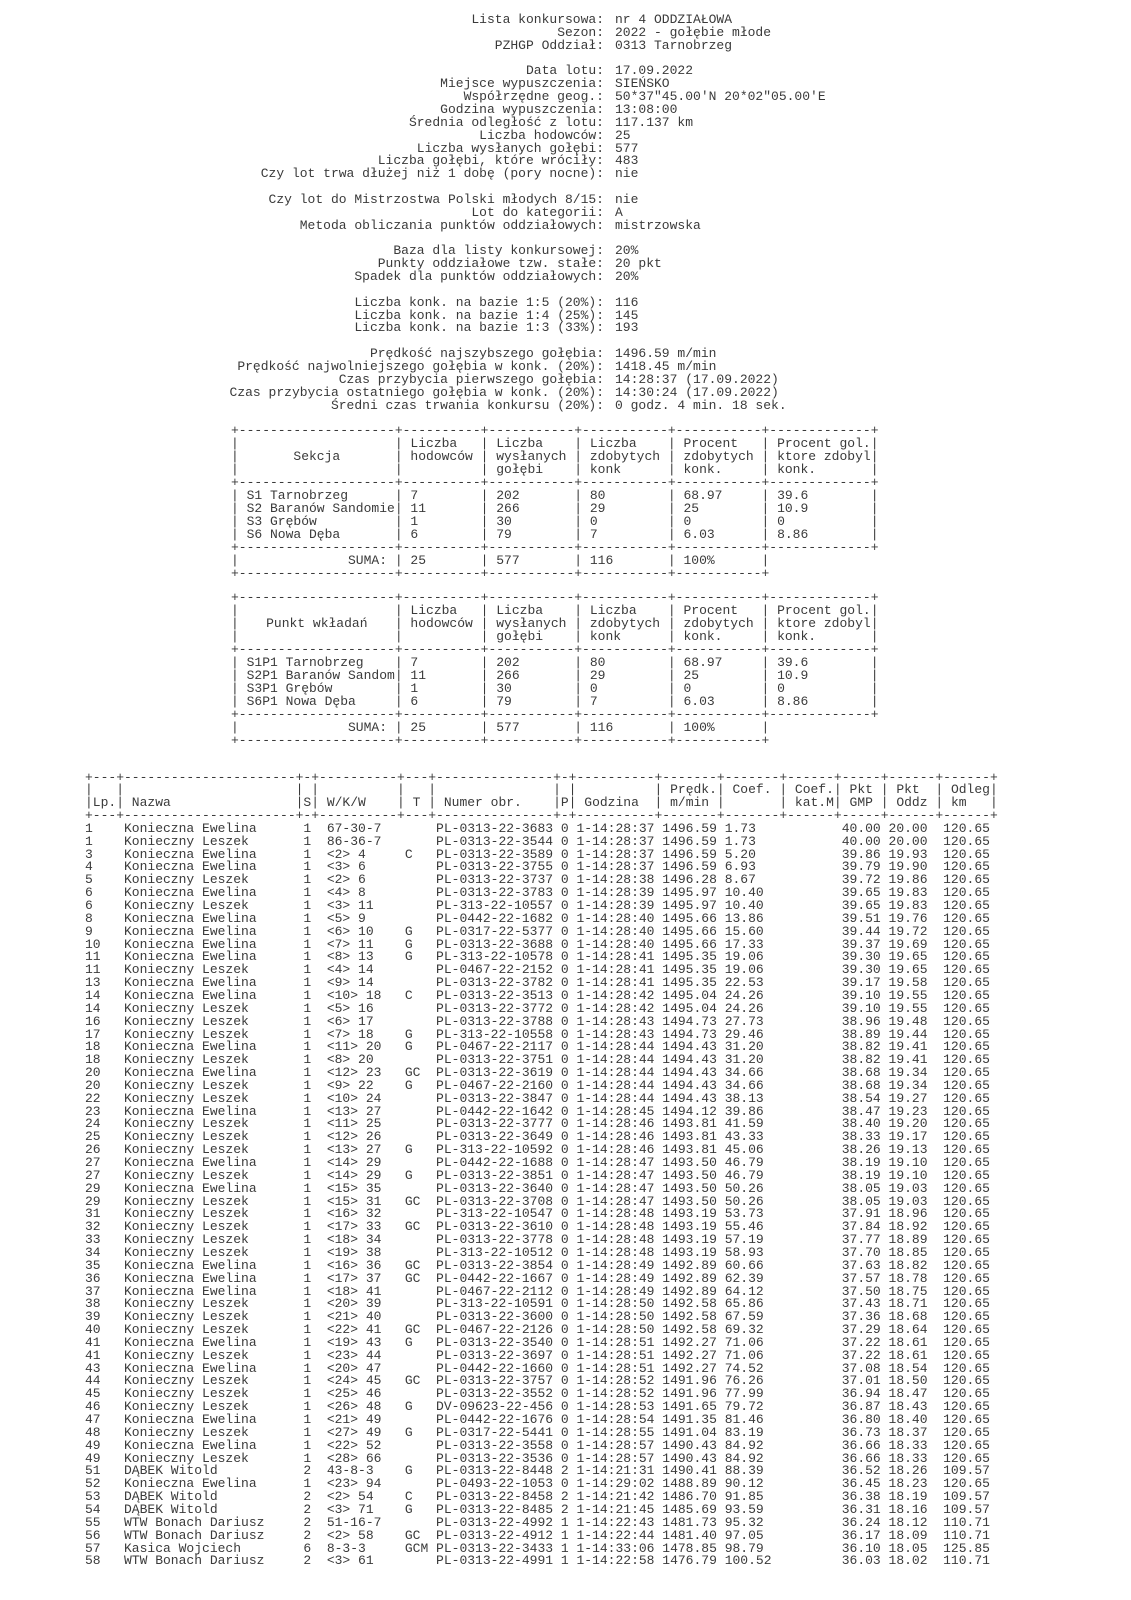  What do you see at coordinates (908, 1535) in the screenshot?
I see `oddz-points: 18.09` at bounding box center [908, 1535].